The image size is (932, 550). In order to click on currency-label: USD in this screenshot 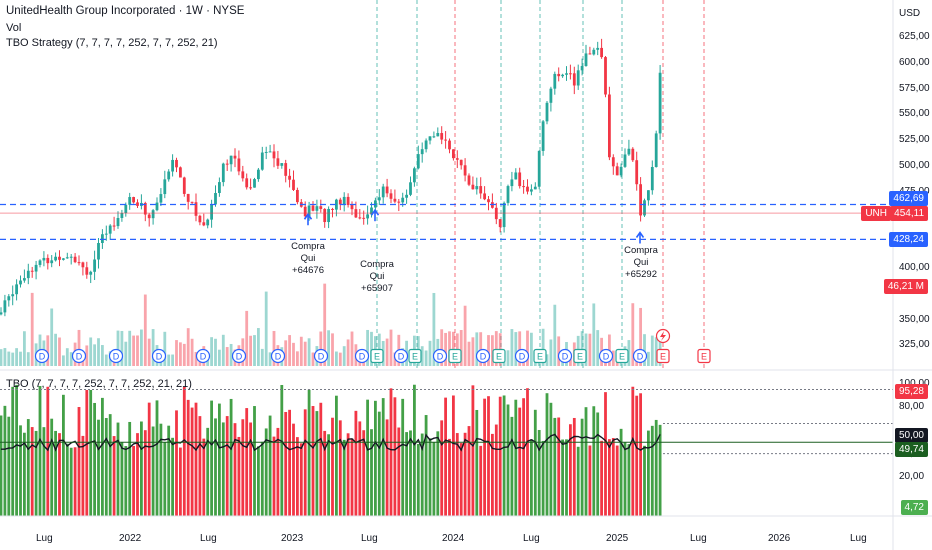, I will do `click(910, 13)`.